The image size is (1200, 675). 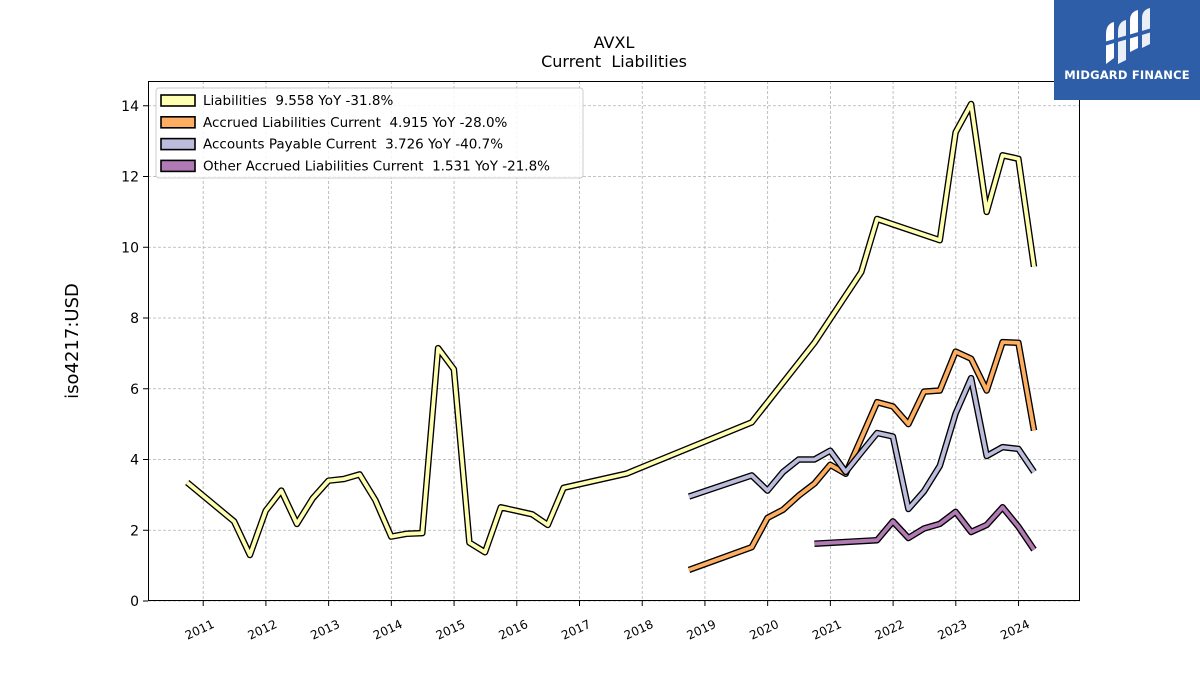 I want to click on legend-label: Liabilities 9.558 YoY -31.8%, so click(x=298, y=101).